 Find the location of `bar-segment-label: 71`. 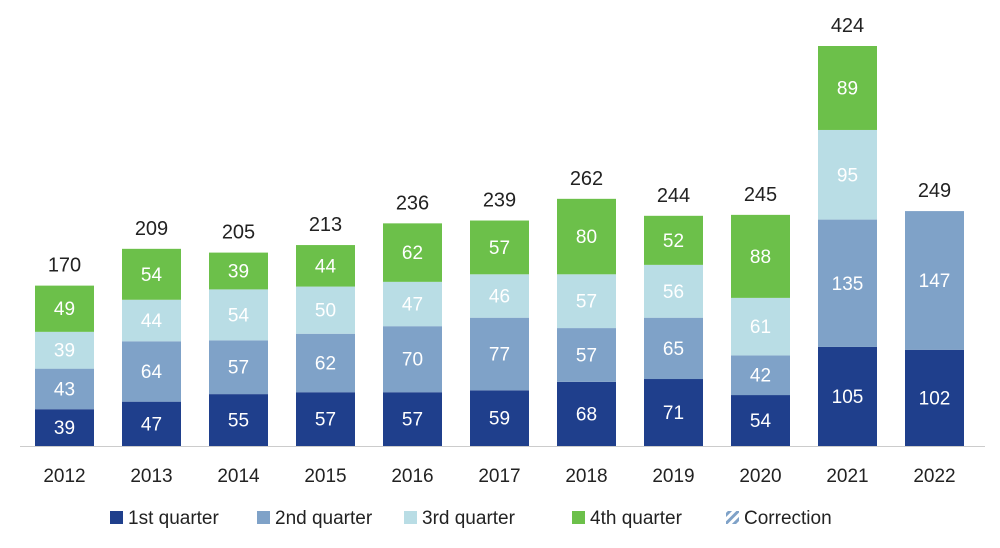

bar-segment-label: 71 is located at coordinates (673, 413).